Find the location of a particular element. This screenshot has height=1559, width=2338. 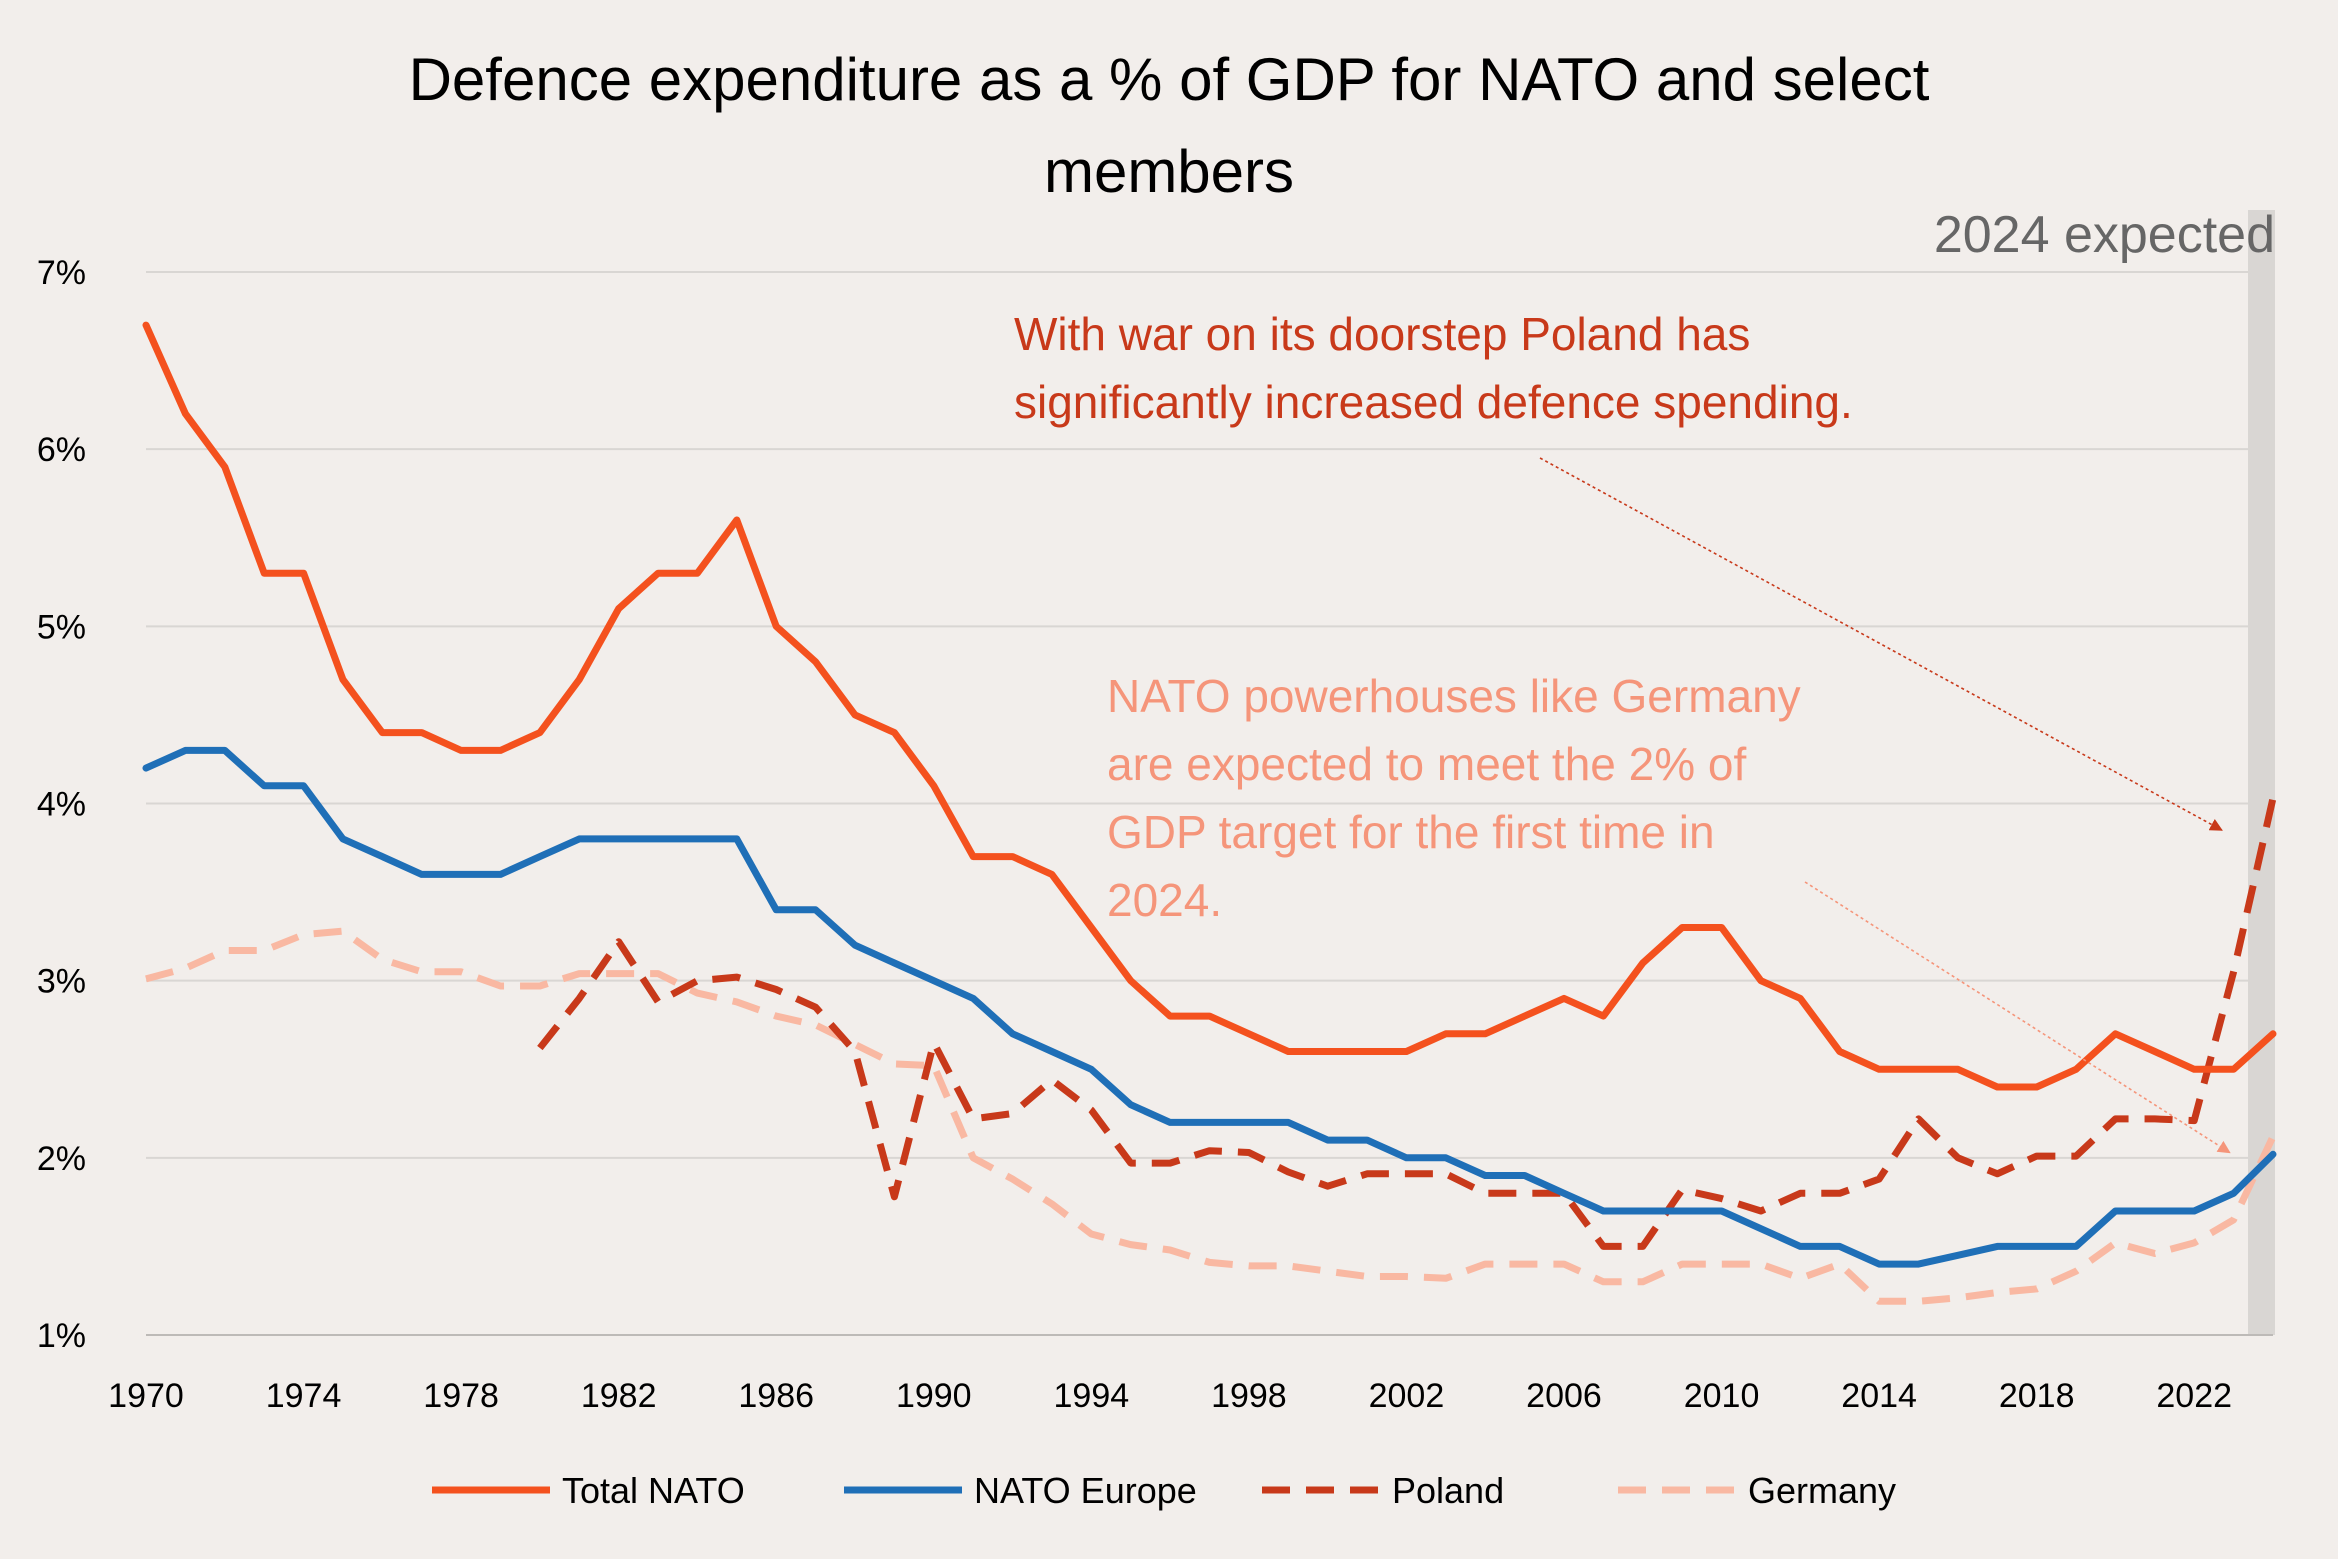

annotation-germany-arrow is located at coordinates (2017, 1017).